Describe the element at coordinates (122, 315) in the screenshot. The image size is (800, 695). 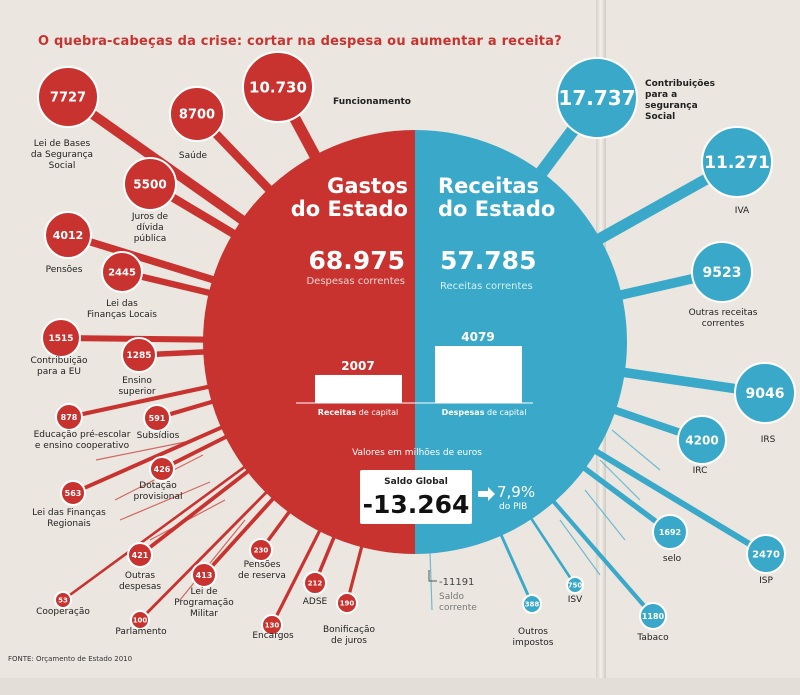
I see `left-bubble-label: Finanças Locais` at that location.